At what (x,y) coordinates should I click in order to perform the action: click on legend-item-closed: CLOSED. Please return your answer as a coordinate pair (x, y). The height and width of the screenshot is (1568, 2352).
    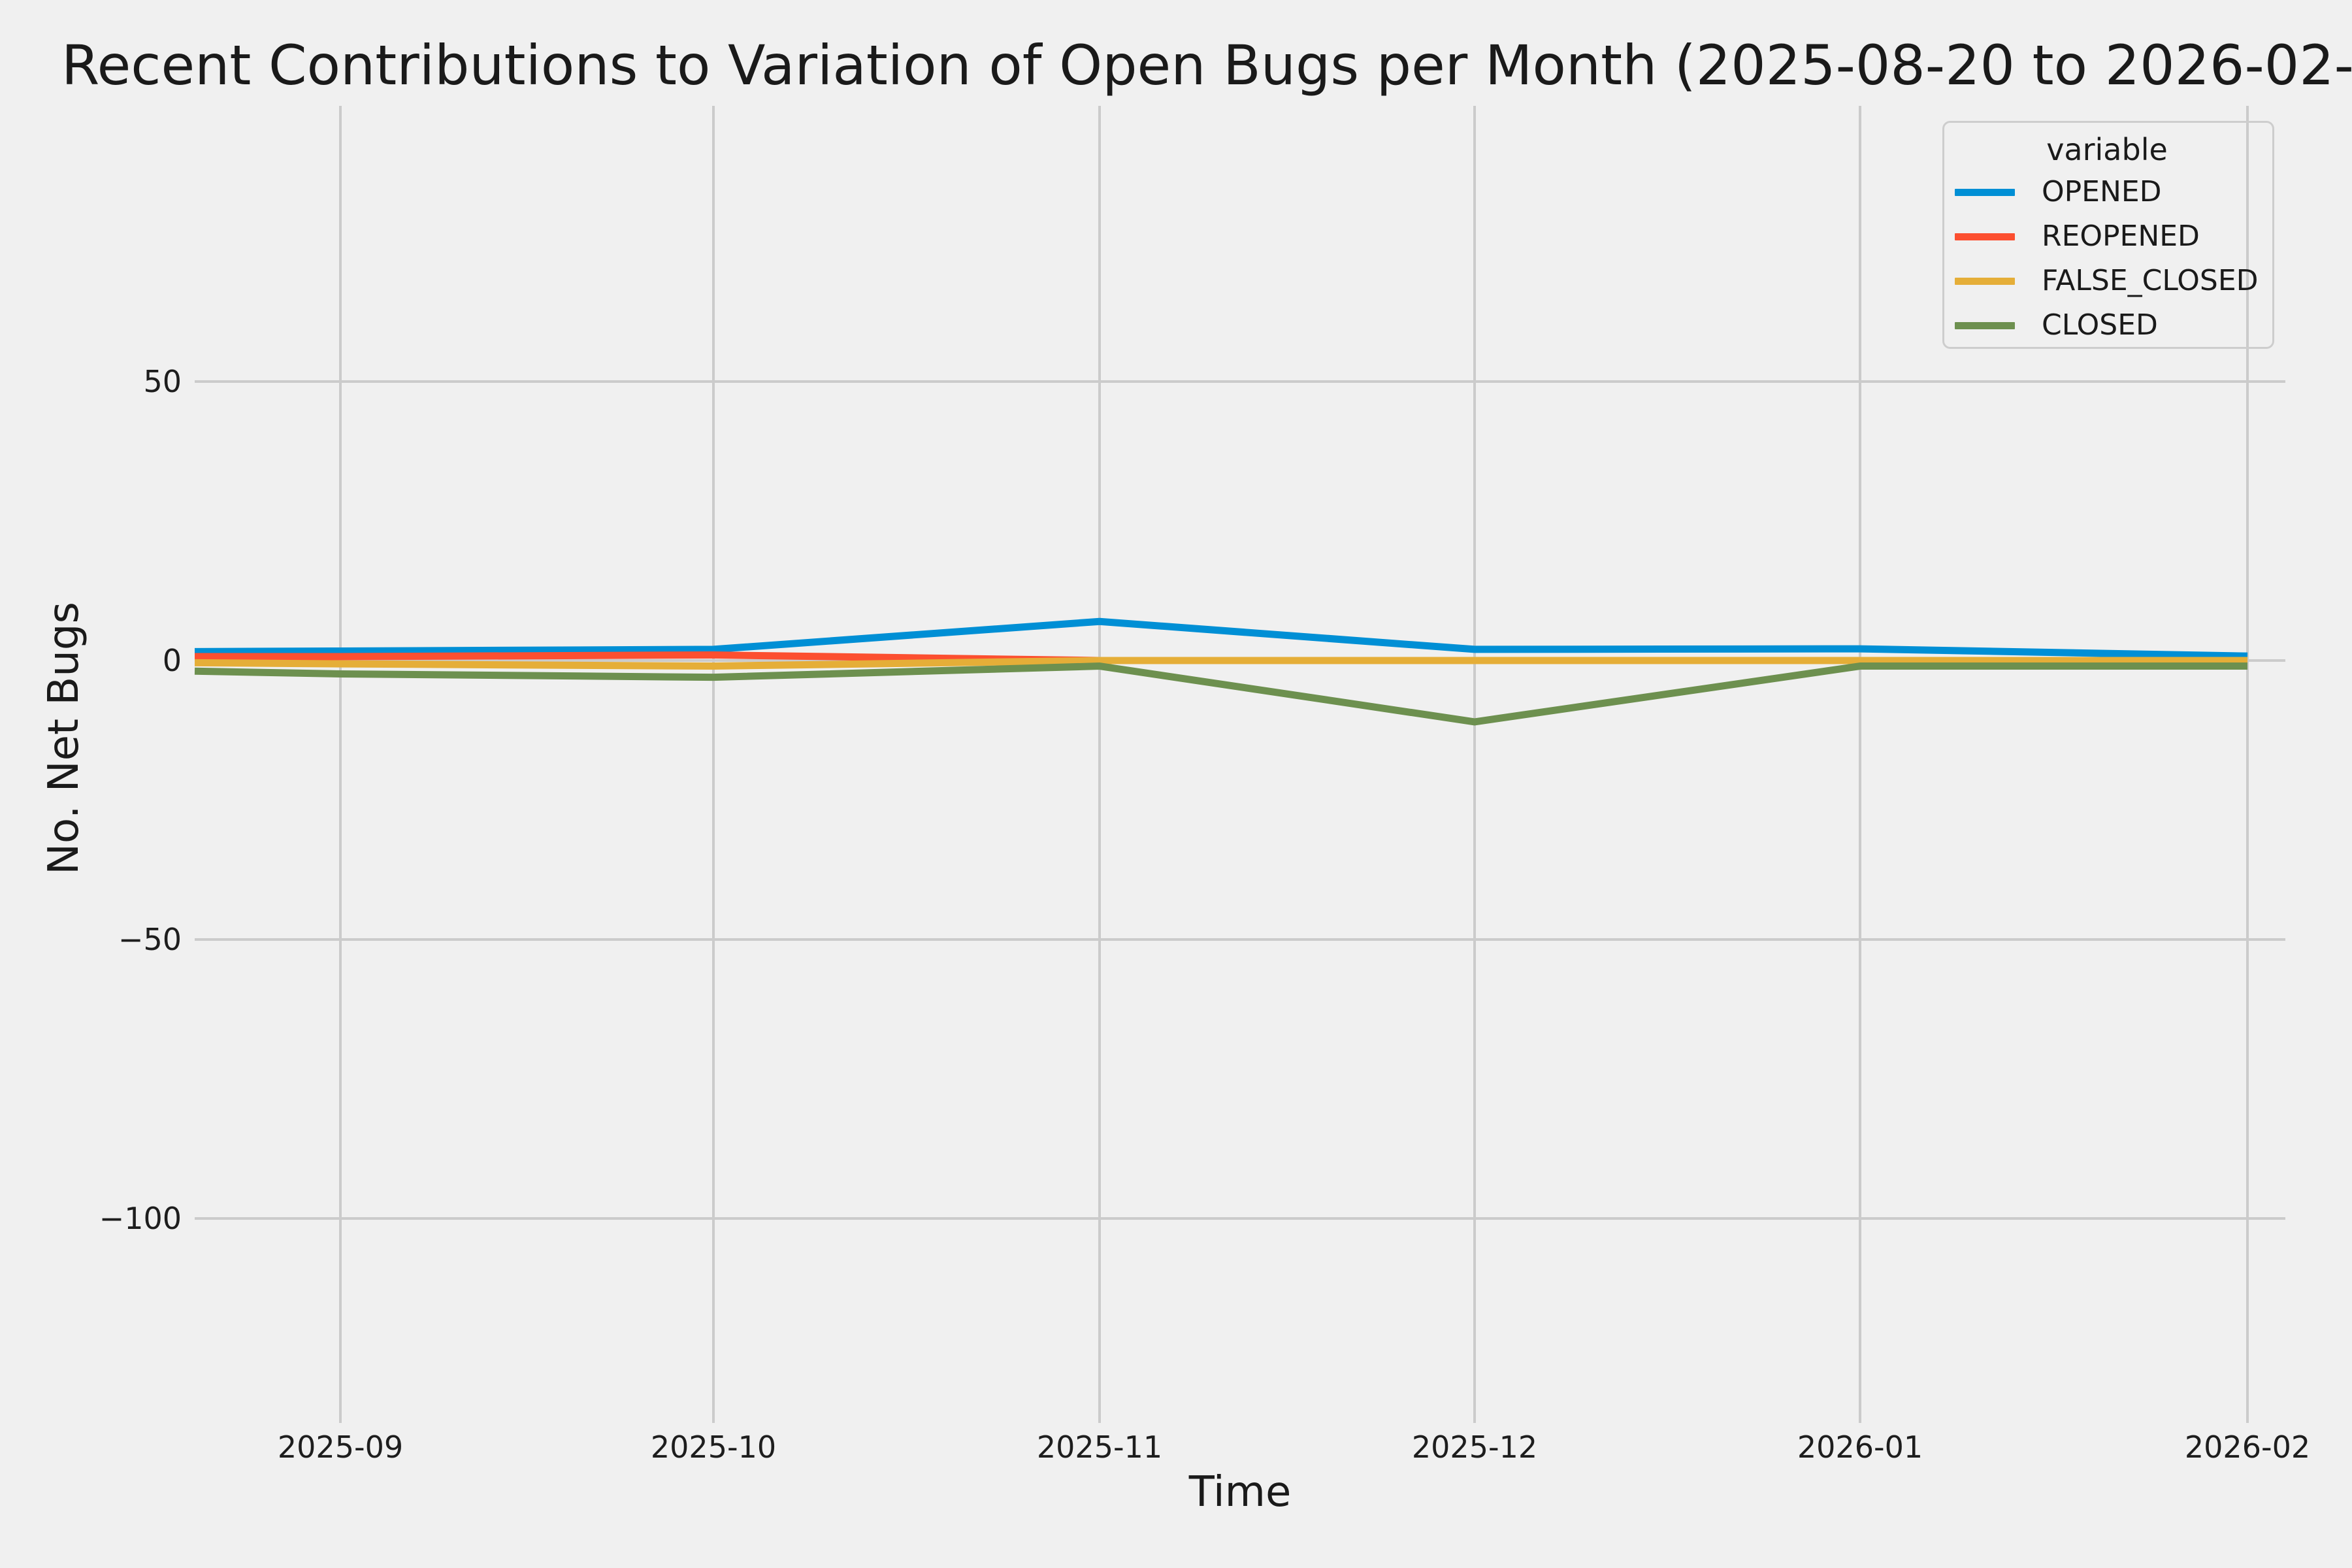
    Looking at the image, I should click on (2107, 325).